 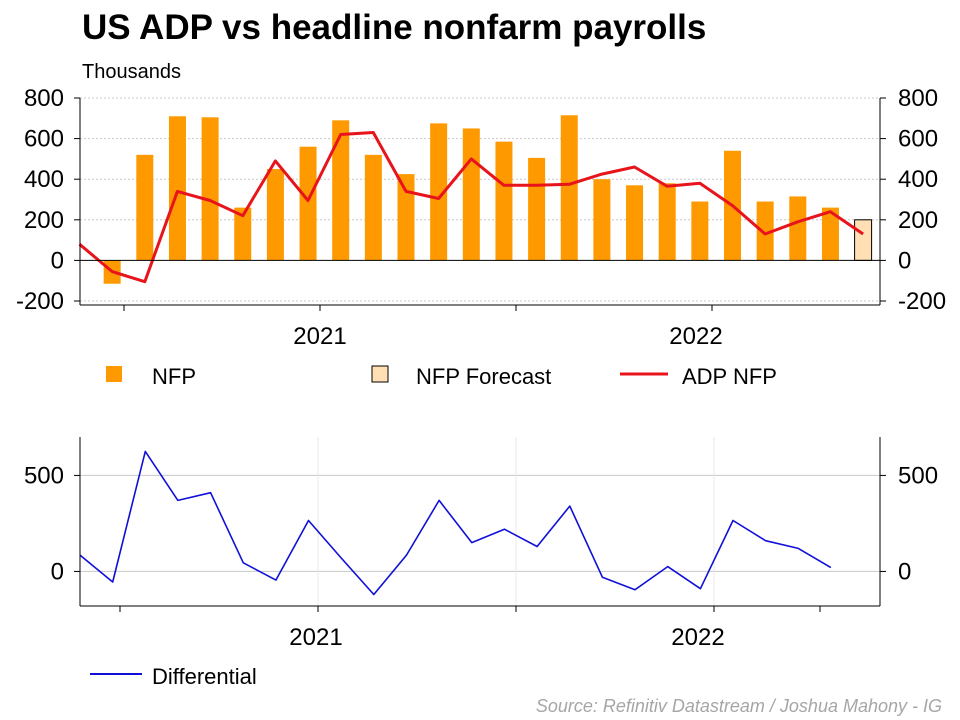 What do you see at coordinates (483, 376) in the screenshot?
I see `legend-label-nfp-forecast: NFP Forecast` at bounding box center [483, 376].